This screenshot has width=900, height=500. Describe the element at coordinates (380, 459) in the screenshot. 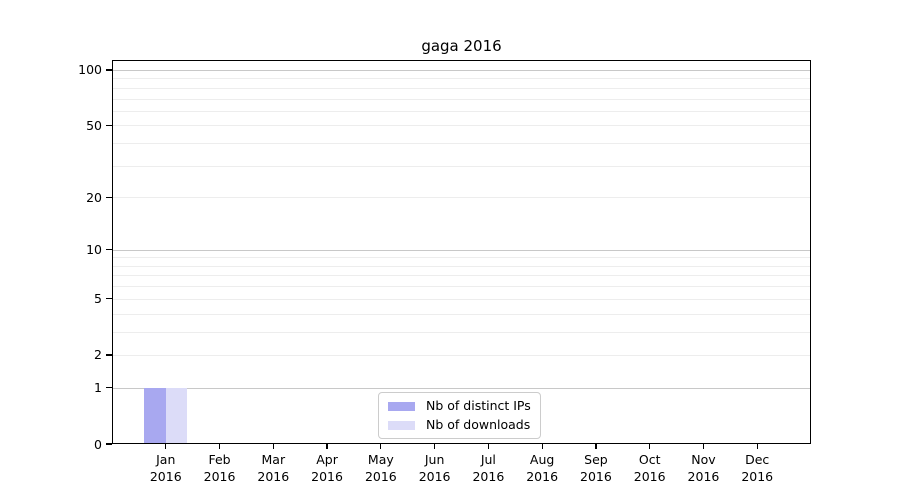

I see `x-tick-month: May` at that location.